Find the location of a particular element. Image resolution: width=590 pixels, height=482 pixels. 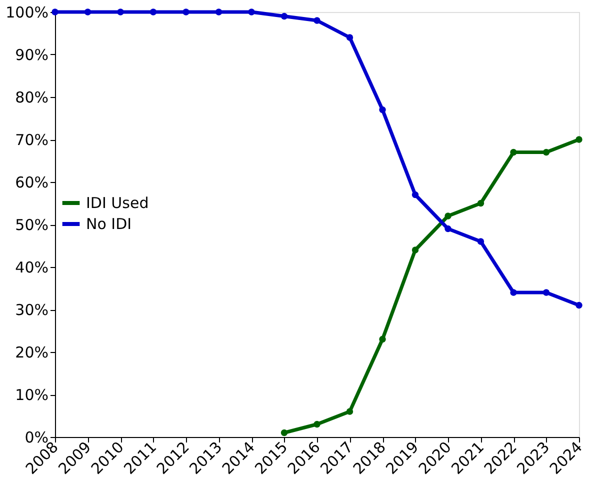

y-tick-label: 70% is located at coordinates (31, 140).